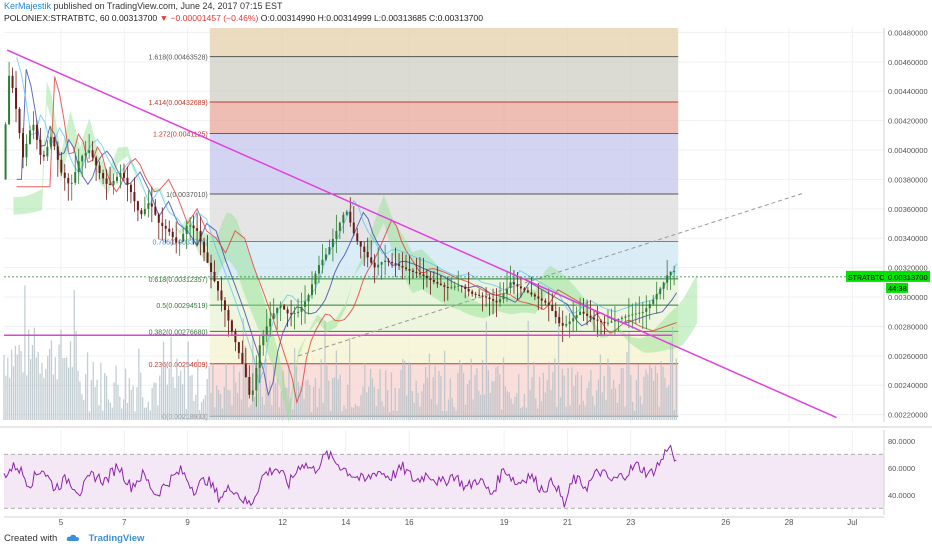  Describe the element at coordinates (180, 134) in the screenshot. I see `fib-level-label: 1.272(0.0041125)` at that location.